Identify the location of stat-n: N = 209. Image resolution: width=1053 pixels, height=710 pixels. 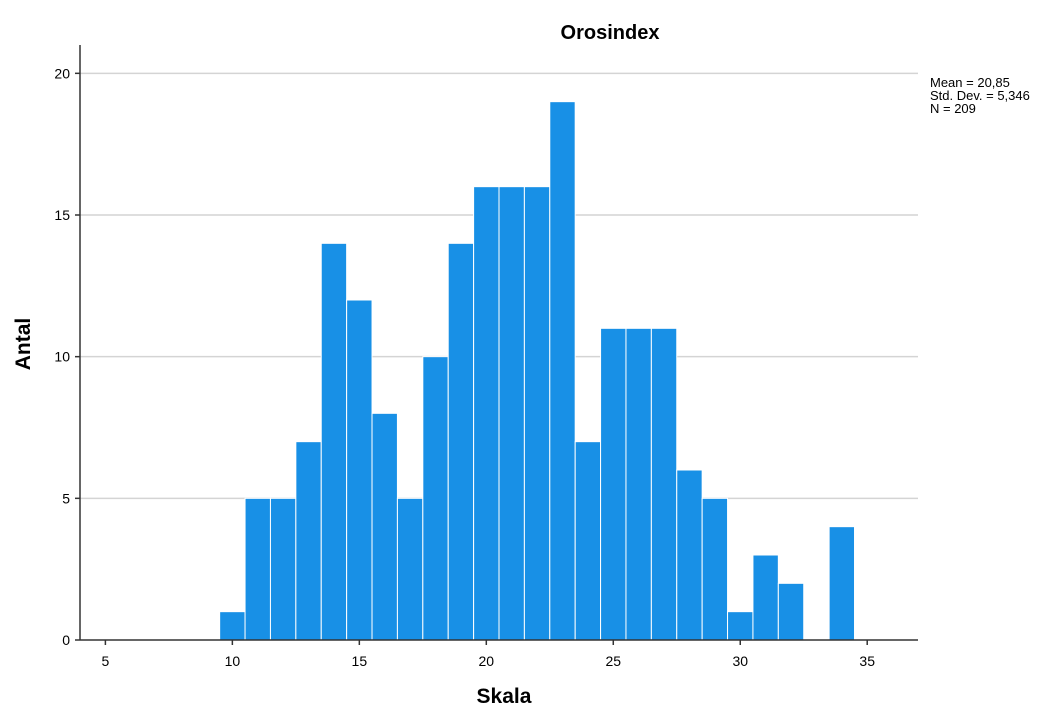
(953, 108).